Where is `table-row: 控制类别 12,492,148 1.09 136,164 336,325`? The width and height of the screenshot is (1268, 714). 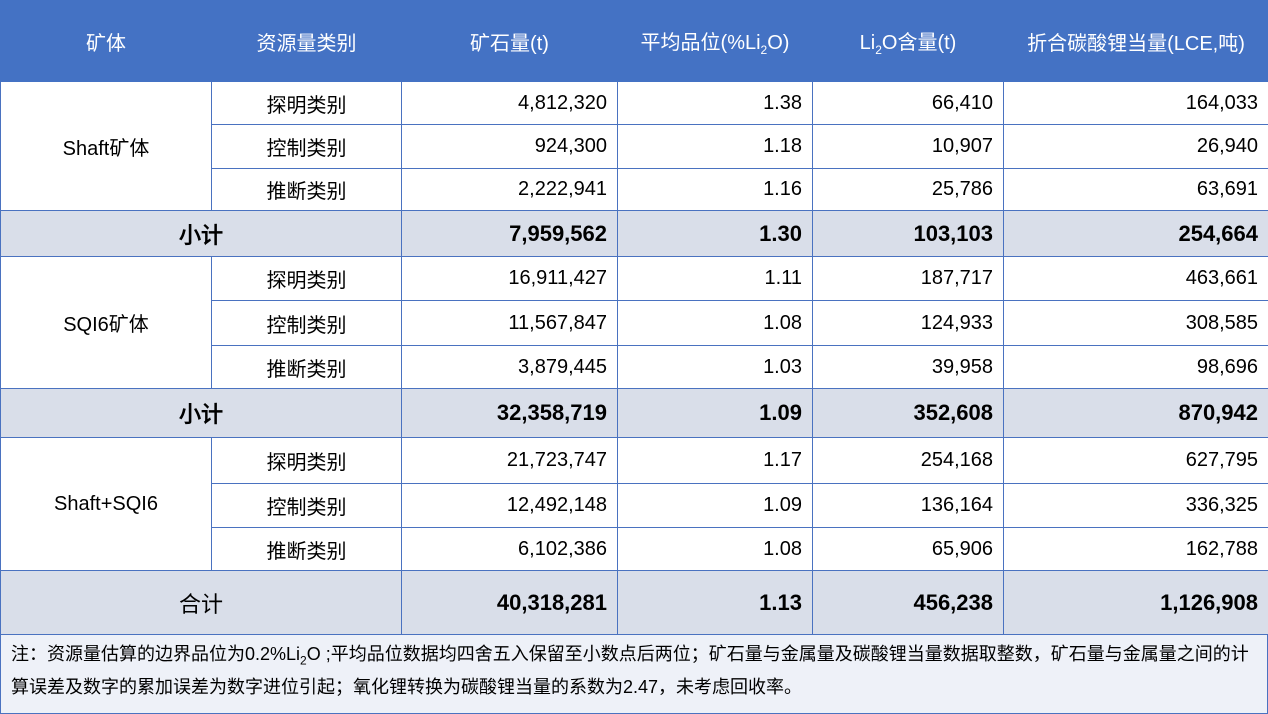
table-row: 控制类别 12,492,148 1.09 136,164 336,325 is located at coordinates (634, 505).